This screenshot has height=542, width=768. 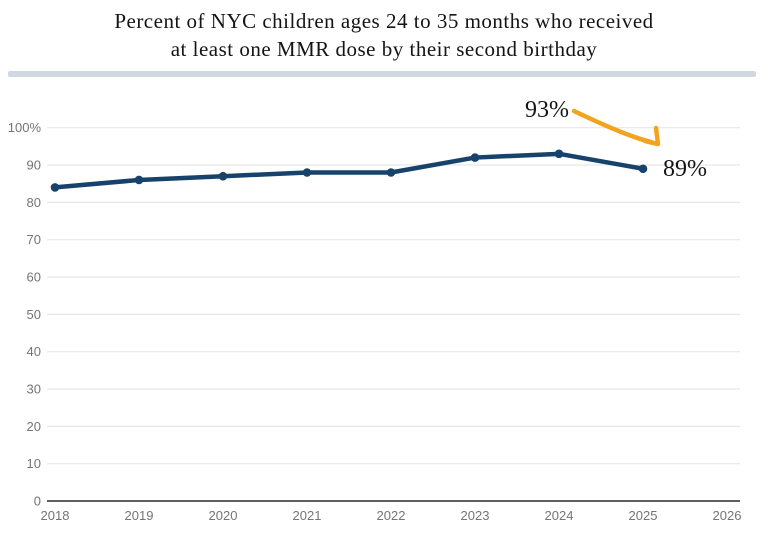 What do you see at coordinates (34, 389) in the screenshot?
I see `y-axis-tick-label: 30` at bounding box center [34, 389].